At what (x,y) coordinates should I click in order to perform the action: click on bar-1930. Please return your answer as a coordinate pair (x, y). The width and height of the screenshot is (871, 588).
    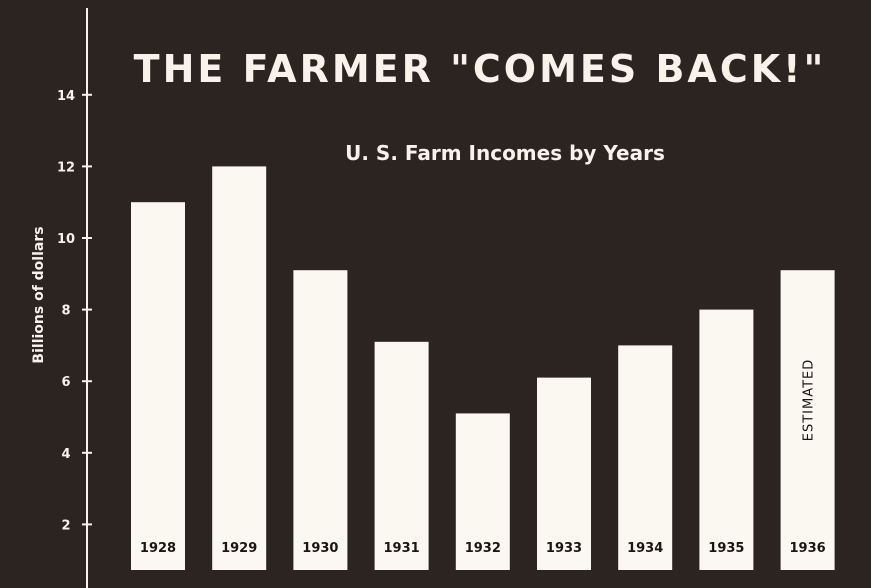
    Looking at the image, I should click on (320, 420).